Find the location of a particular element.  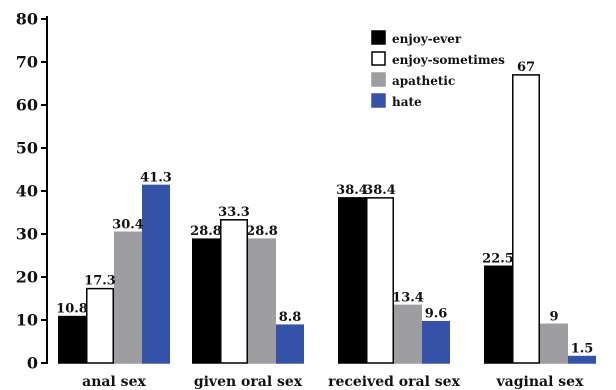

data-label: 41.3 is located at coordinates (156, 177).